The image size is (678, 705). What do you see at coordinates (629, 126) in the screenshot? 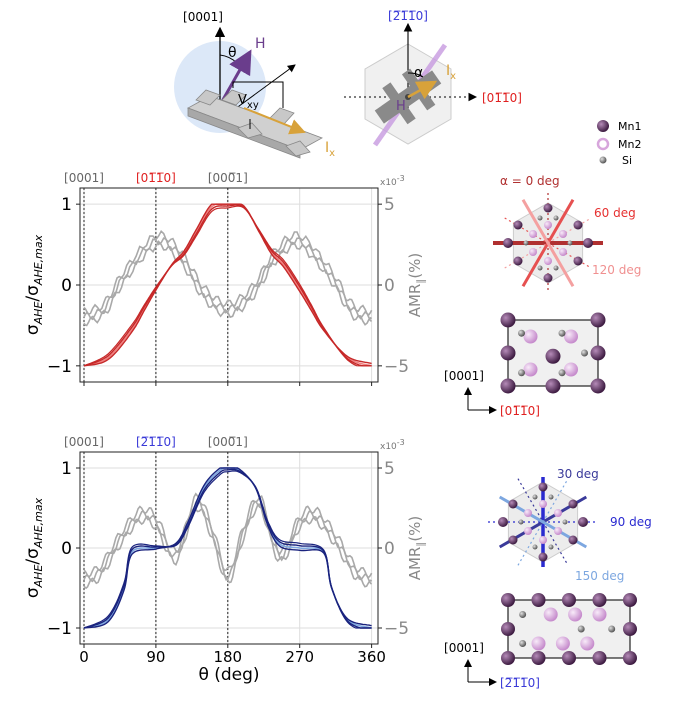
I see `legend-mn1-label: Mn1` at bounding box center [629, 126].